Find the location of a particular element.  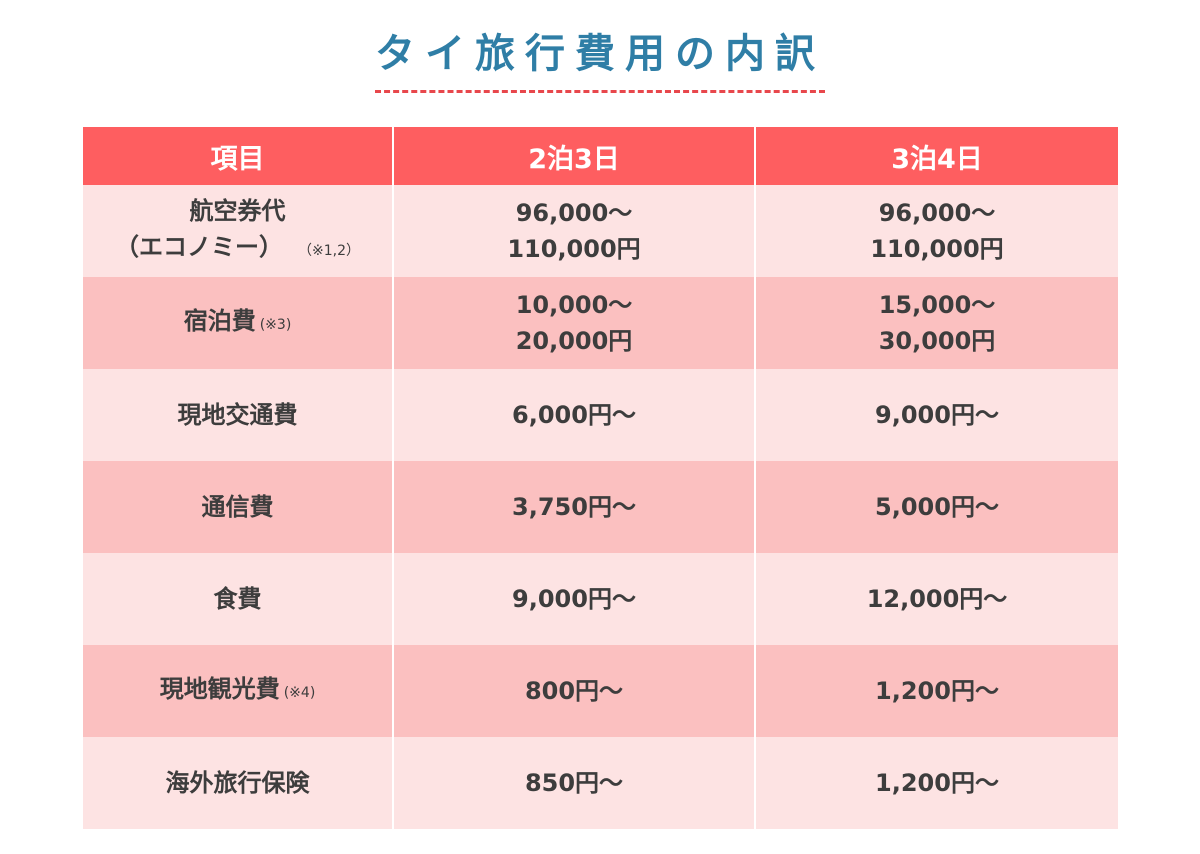

cost-3nights-cell: 9,000円〜 is located at coordinates (936, 415).